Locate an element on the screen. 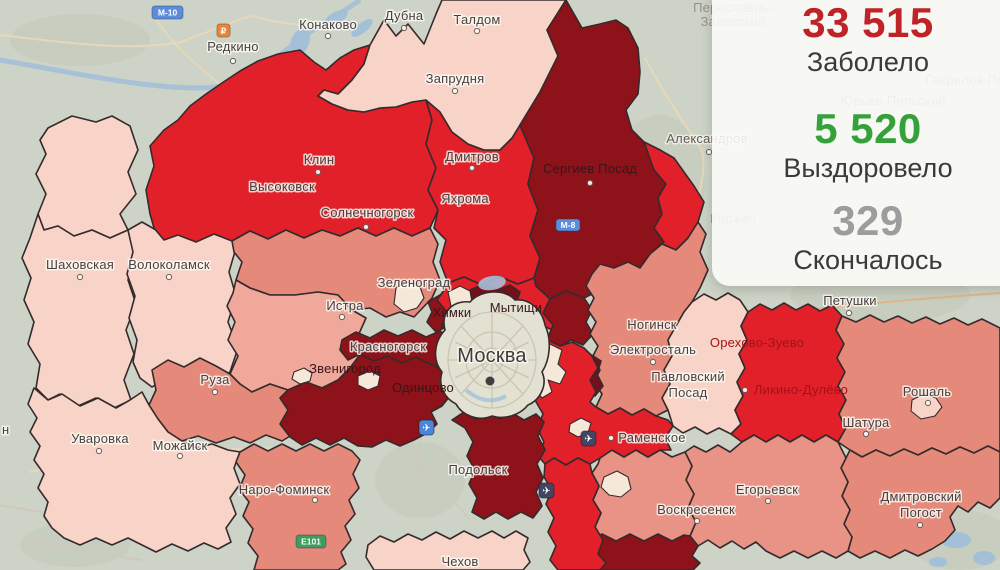 This screenshot has height=570, width=1000. map-label: Химки is located at coordinates (452, 312).